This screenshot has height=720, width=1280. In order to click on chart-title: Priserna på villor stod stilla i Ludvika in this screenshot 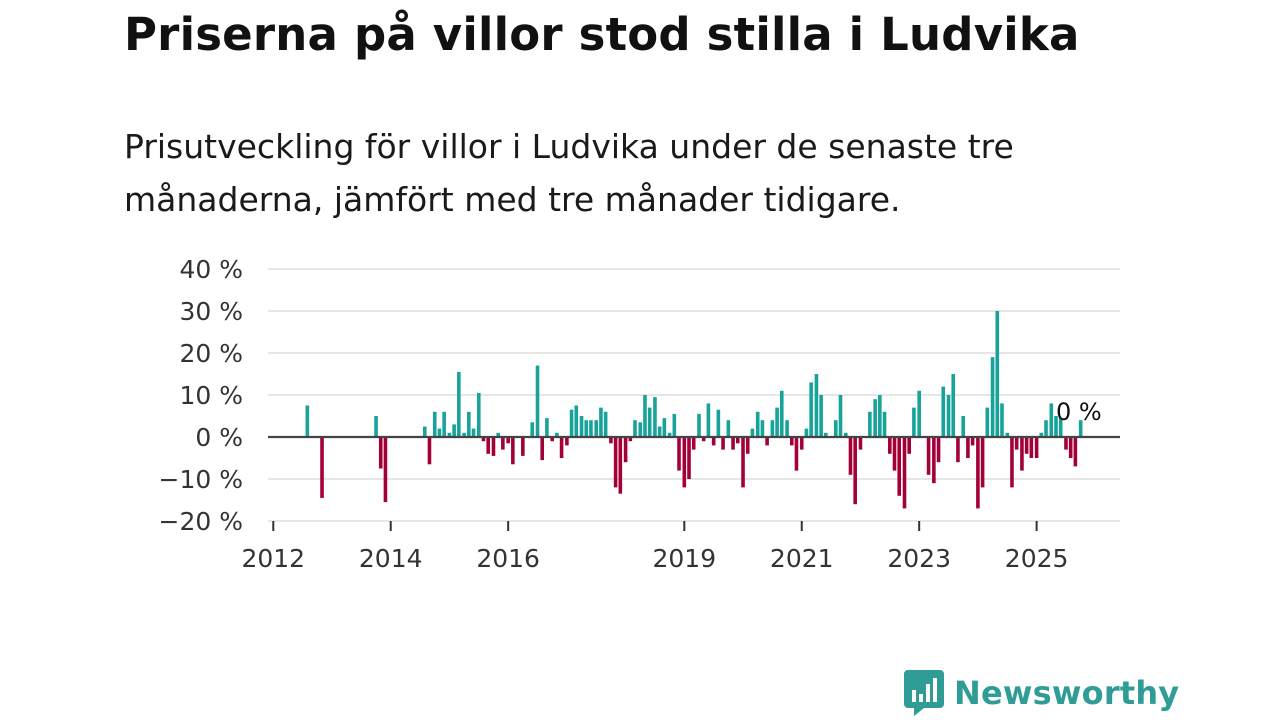, I will do `click(602, 34)`.